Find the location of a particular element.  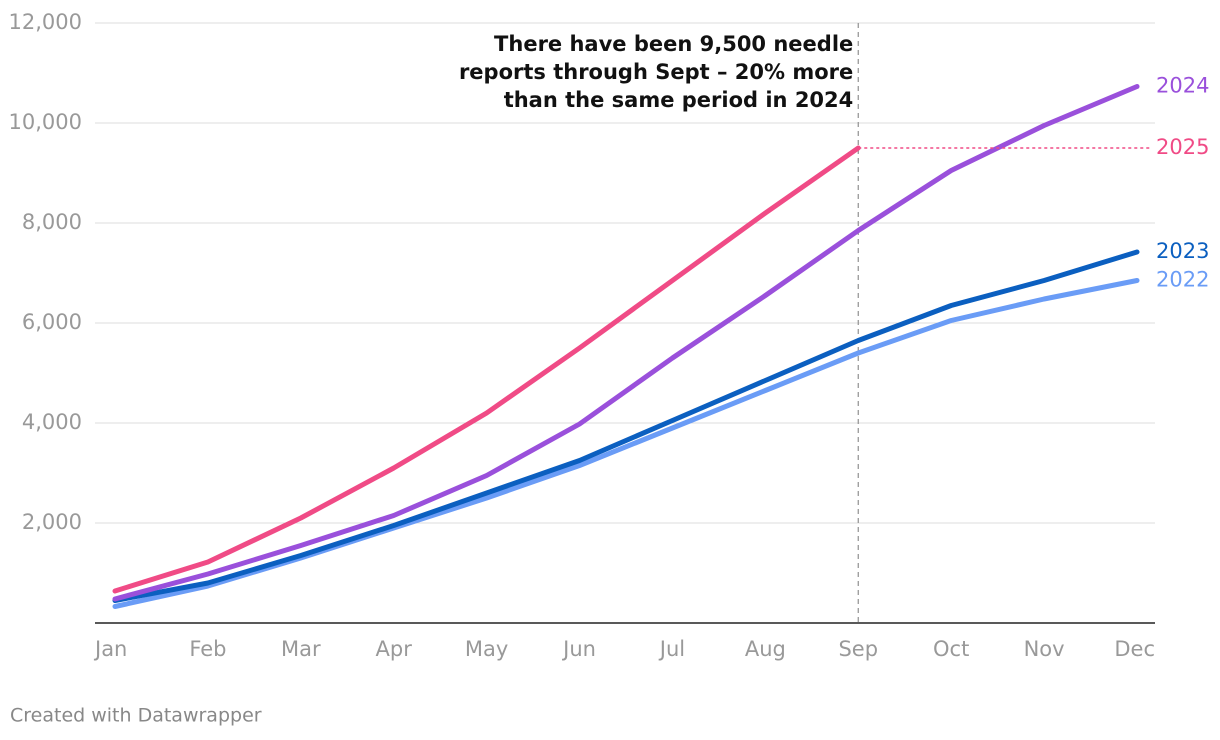

annotation: There have been 9,500 needle is located at coordinates (673, 44).